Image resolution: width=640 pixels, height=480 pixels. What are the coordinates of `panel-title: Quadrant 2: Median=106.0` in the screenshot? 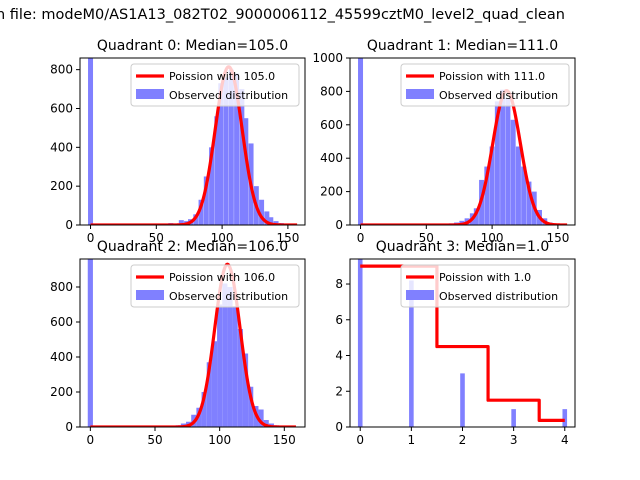 It's located at (192, 247).